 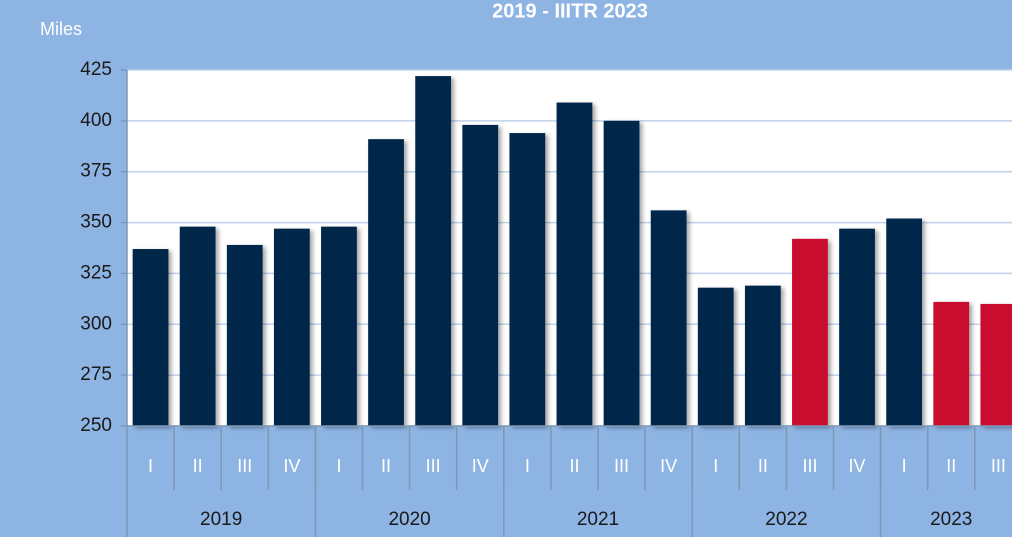 What do you see at coordinates (96, 171) in the screenshot?
I see `y-tick-label: 375` at bounding box center [96, 171].